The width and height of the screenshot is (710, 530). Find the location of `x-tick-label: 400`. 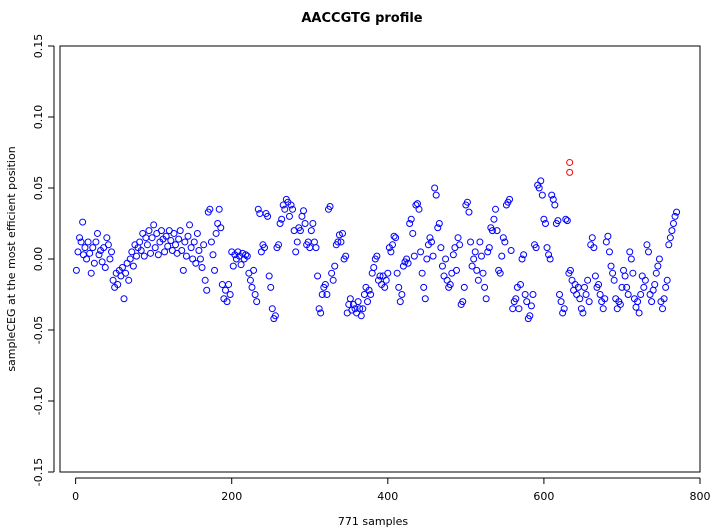

x-tick-label: 400 is located at coordinates (387, 496).